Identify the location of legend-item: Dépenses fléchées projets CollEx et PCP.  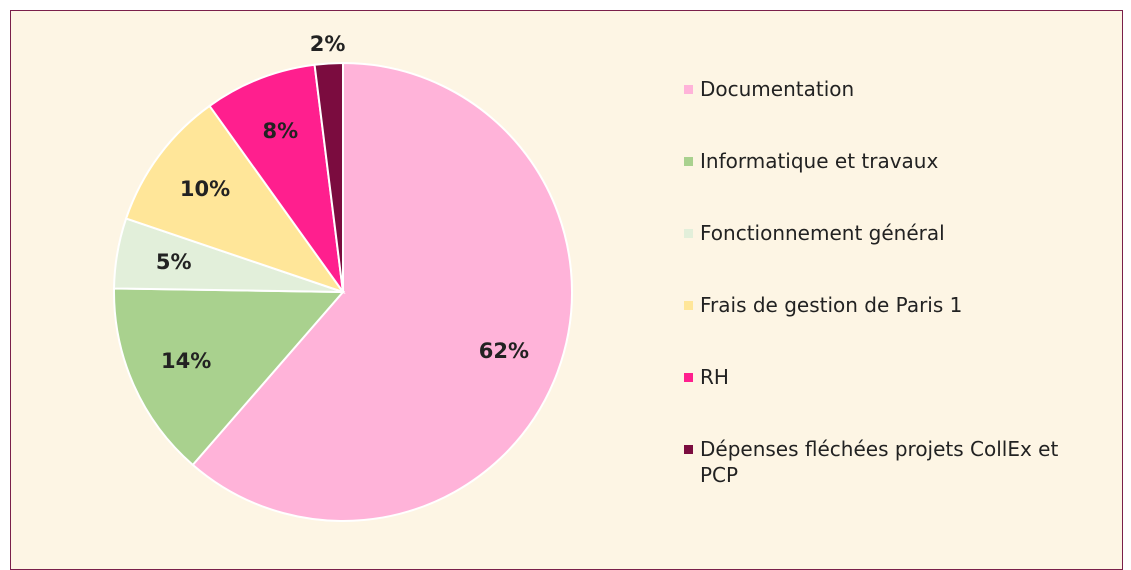
(889, 462).